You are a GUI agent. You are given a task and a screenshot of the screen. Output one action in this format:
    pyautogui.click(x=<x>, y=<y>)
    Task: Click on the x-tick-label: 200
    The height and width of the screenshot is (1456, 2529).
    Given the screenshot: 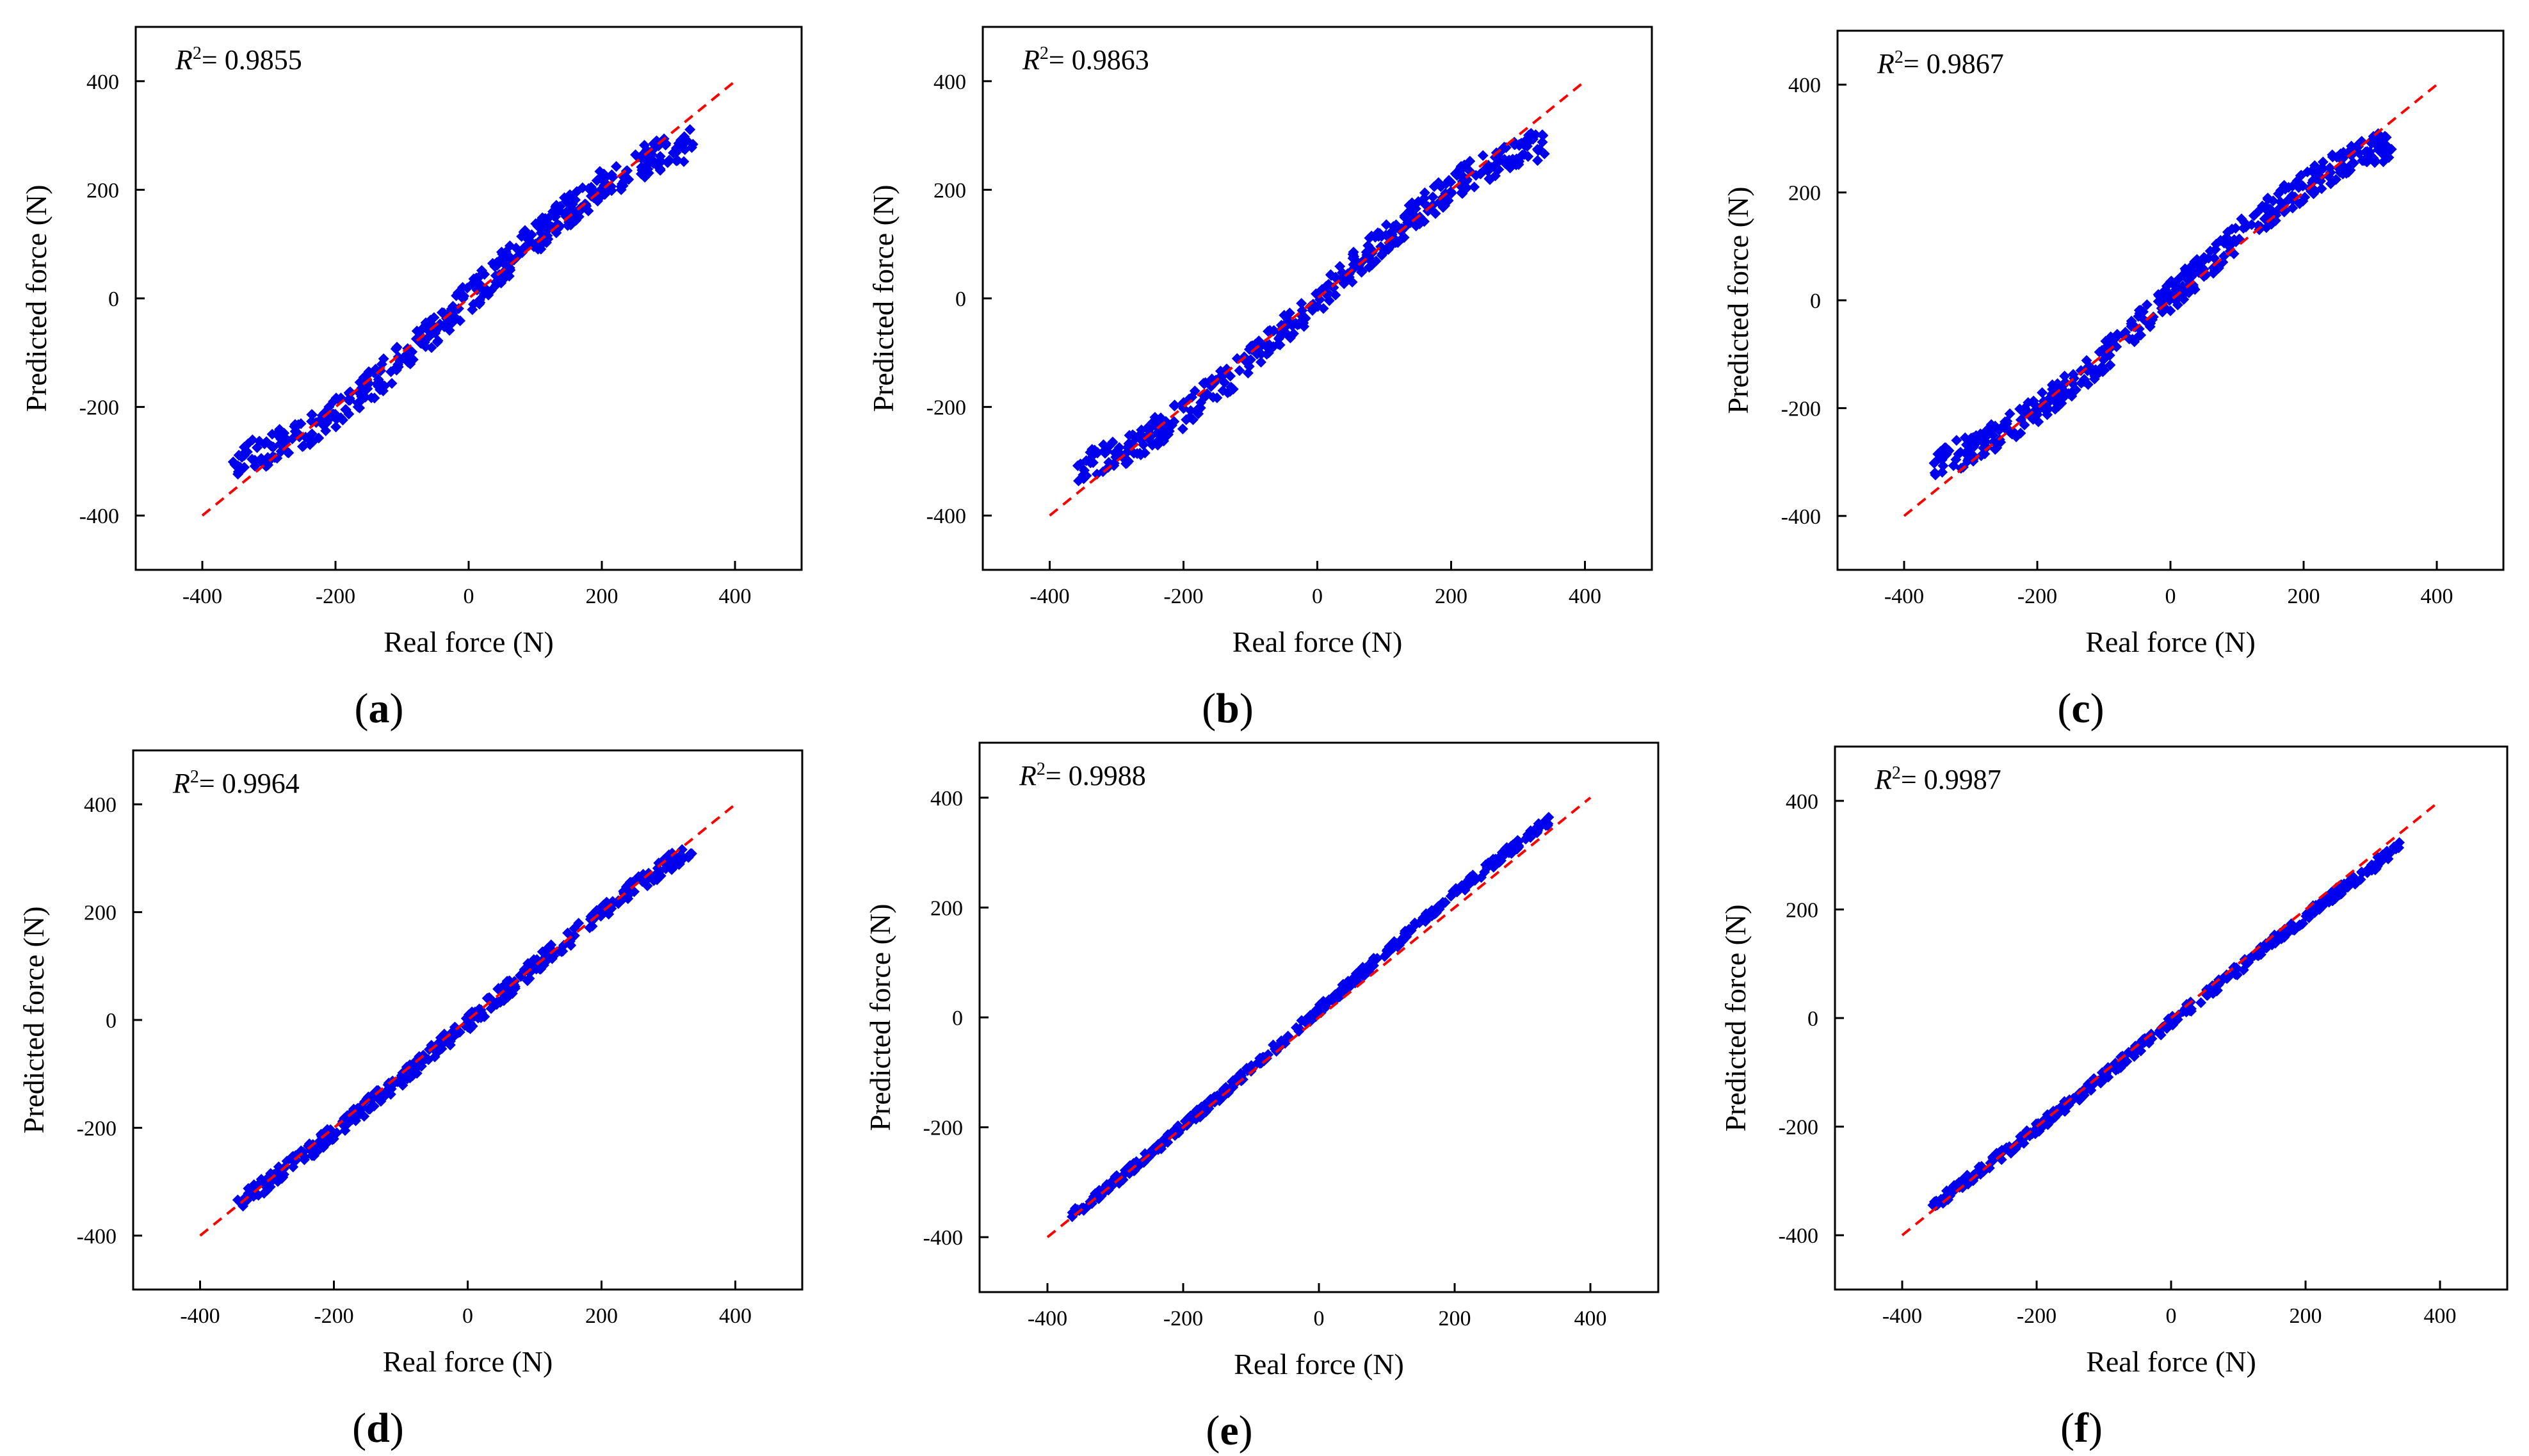 What is the action you would take?
    pyautogui.click(x=1451, y=597)
    